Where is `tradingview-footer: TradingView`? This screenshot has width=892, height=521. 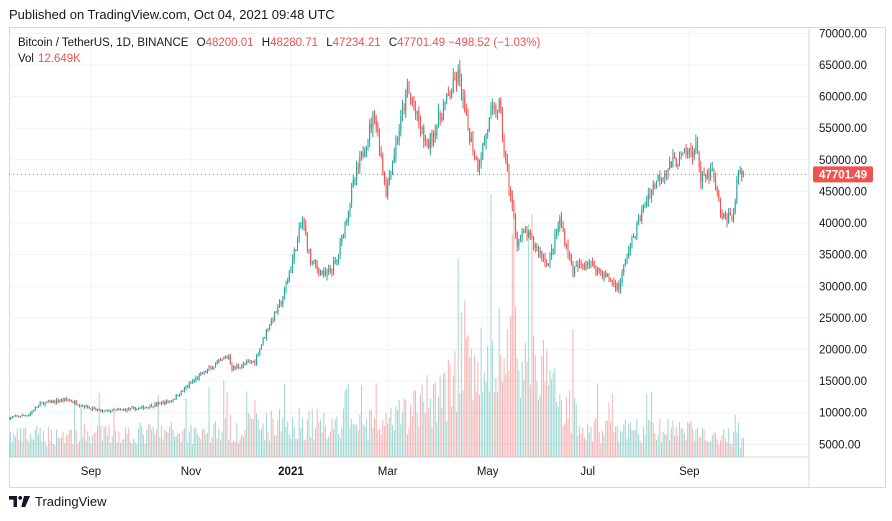
tradingview-footer: TradingView is located at coordinates (58, 501).